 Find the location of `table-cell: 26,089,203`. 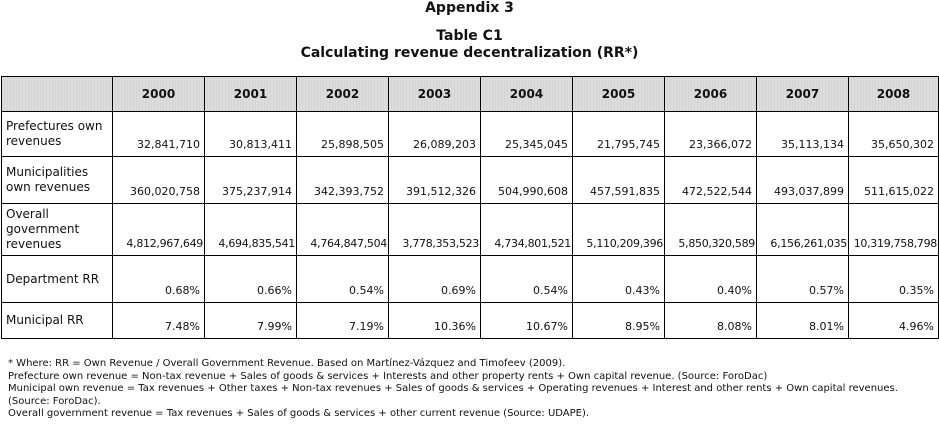

table-cell: 26,089,203 is located at coordinates (434, 134).